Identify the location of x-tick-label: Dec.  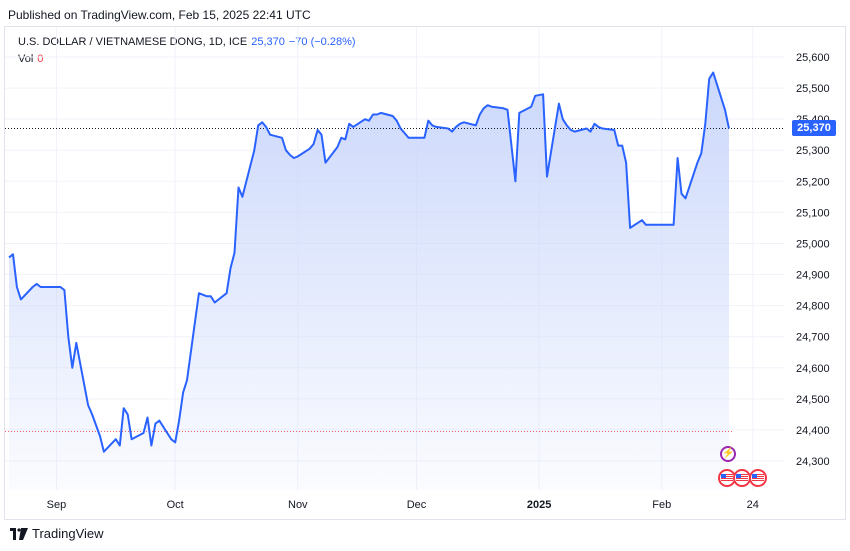
(417, 505).